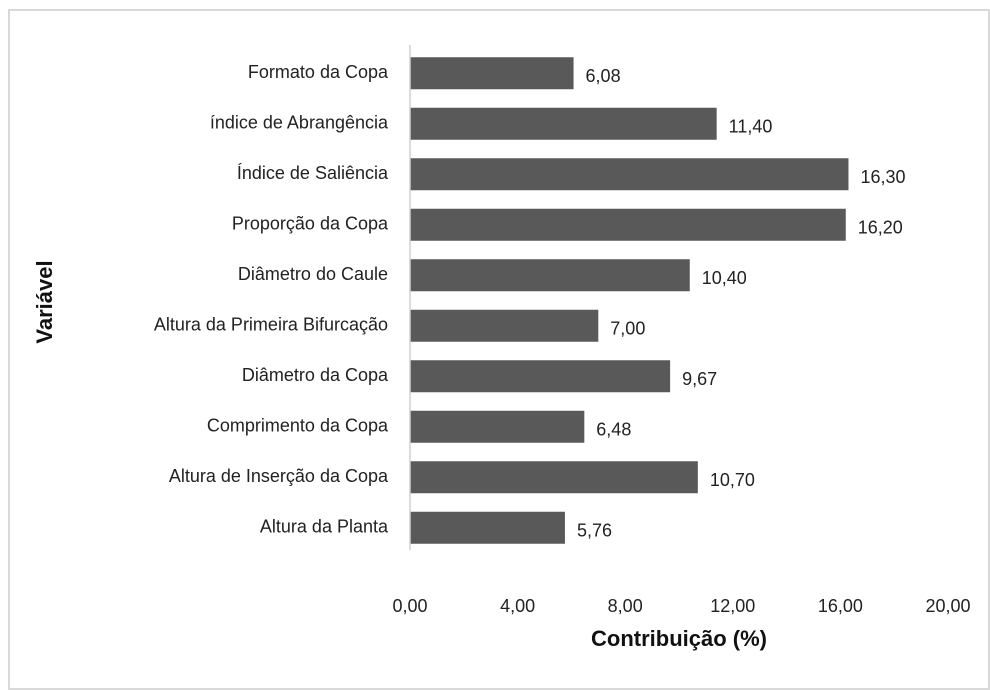 The width and height of the screenshot is (990, 690). What do you see at coordinates (279, 476) in the screenshot?
I see `y-tick-label: Altura de Inserção da Copa` at bounding box center [279, 476].